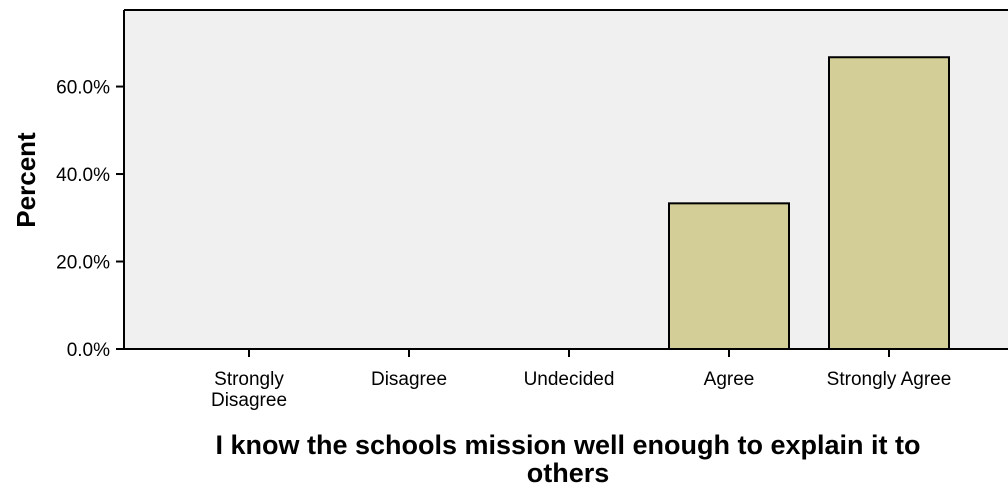  Describe the element at coordinates (26, 180) in the screenshot. I see `y-axis-title: Percent` at that location.